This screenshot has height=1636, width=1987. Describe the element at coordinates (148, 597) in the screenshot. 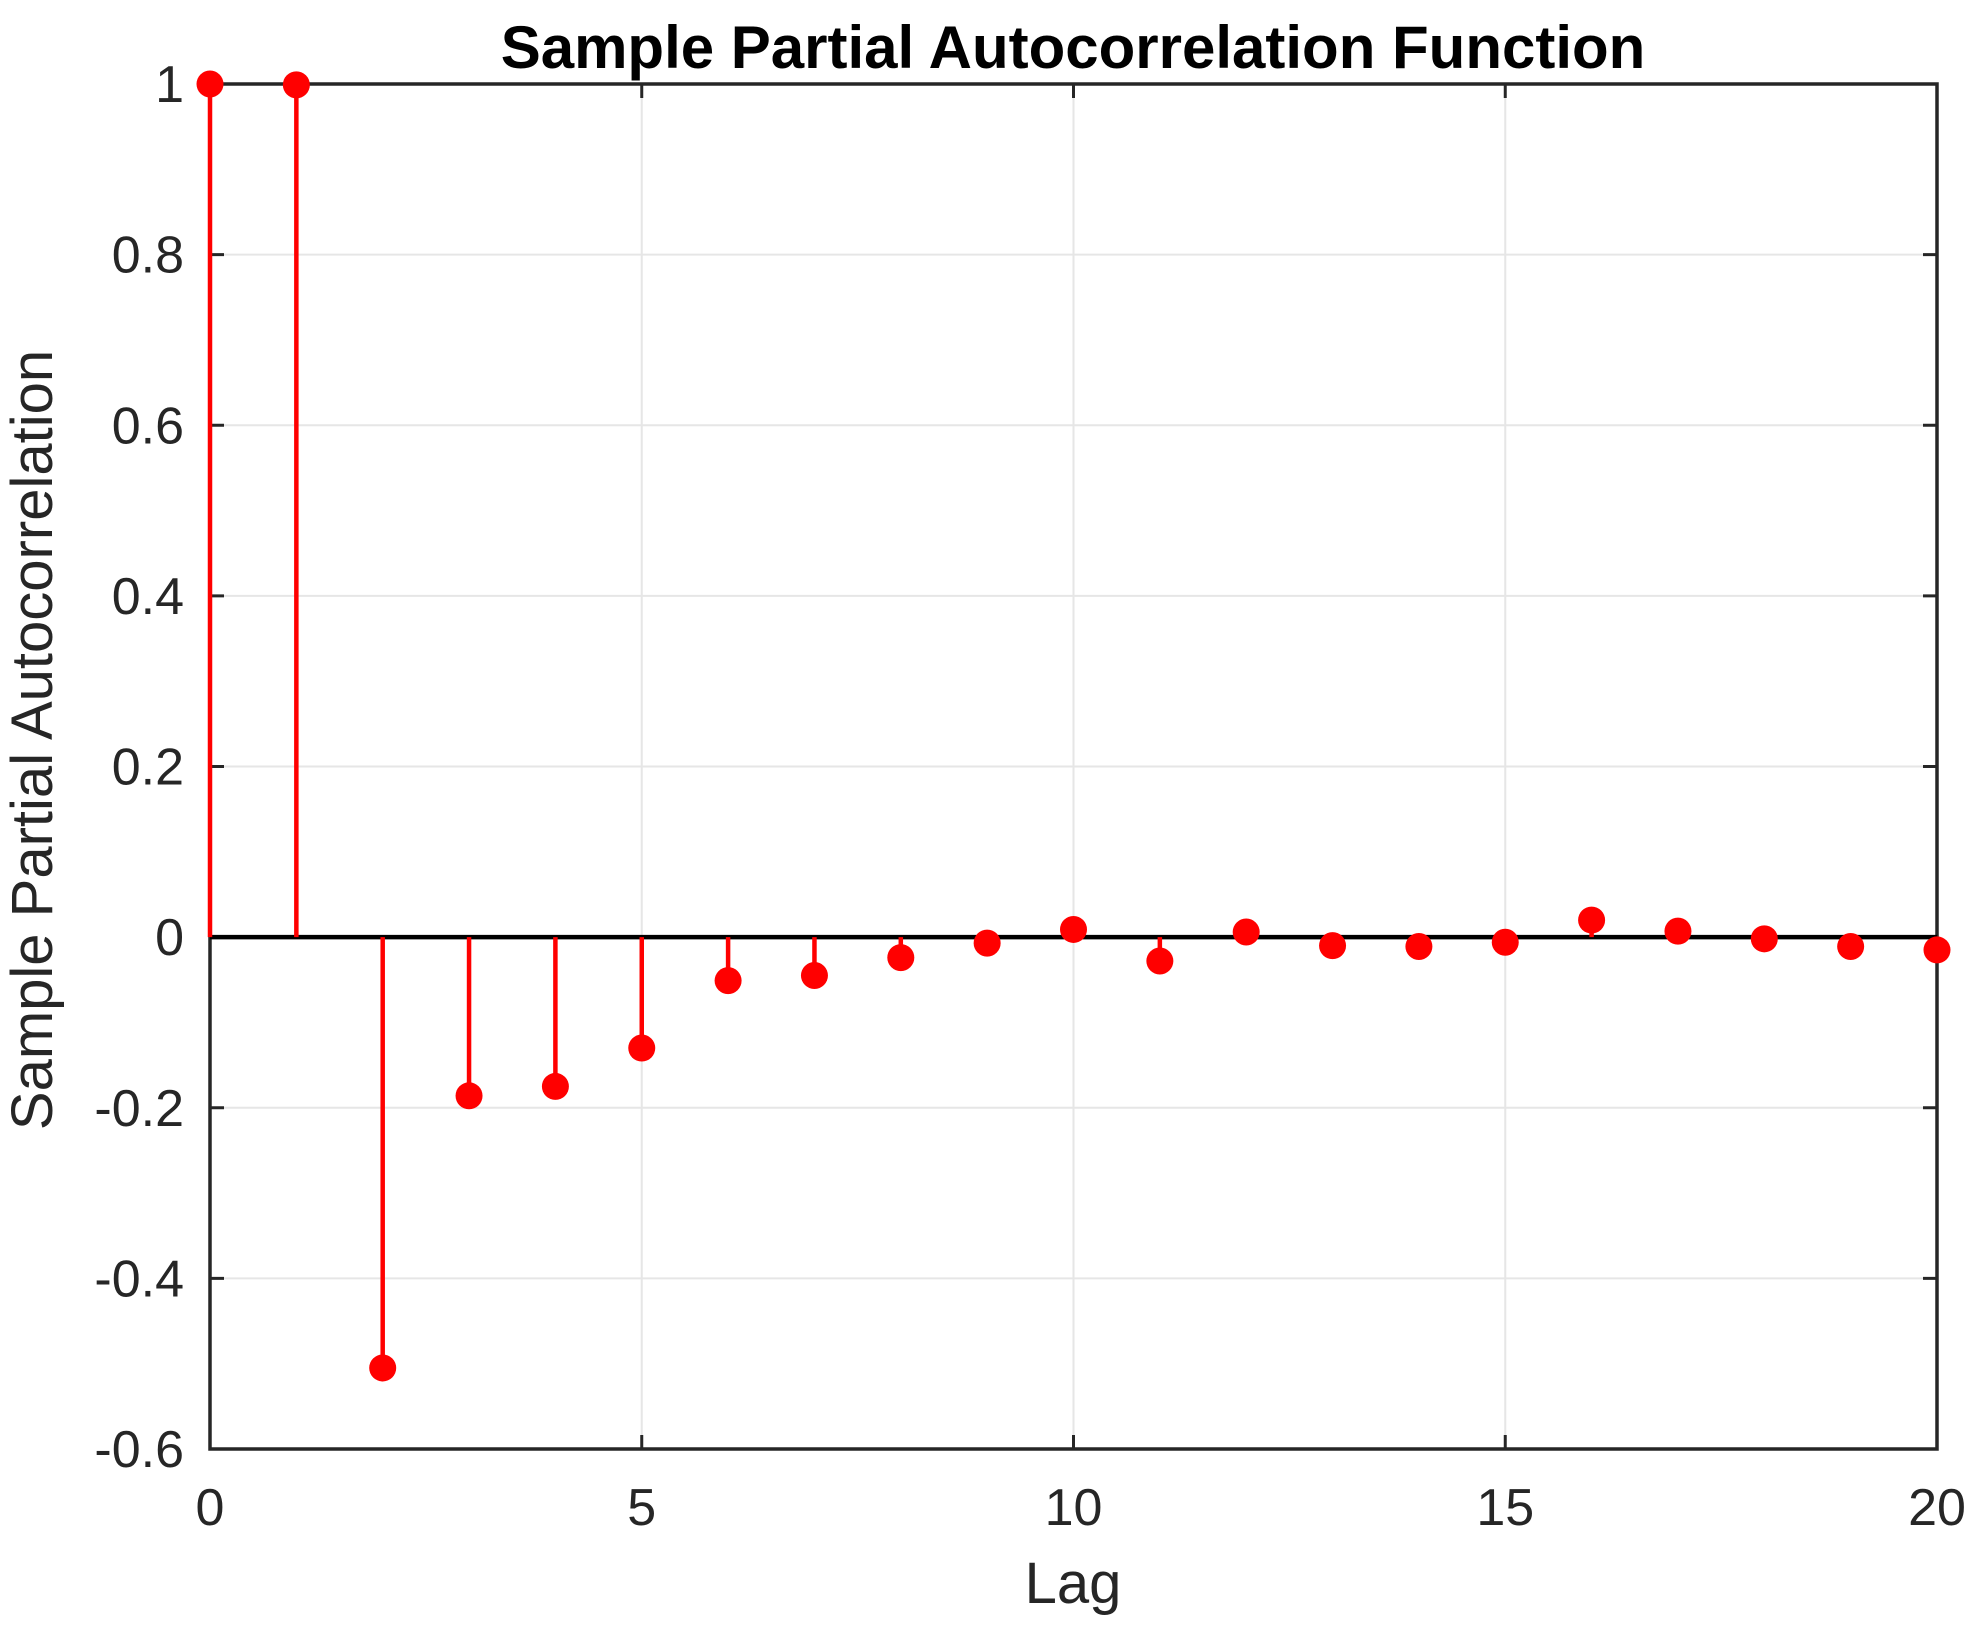

I see `y-tick-label: 0.4` at that location.